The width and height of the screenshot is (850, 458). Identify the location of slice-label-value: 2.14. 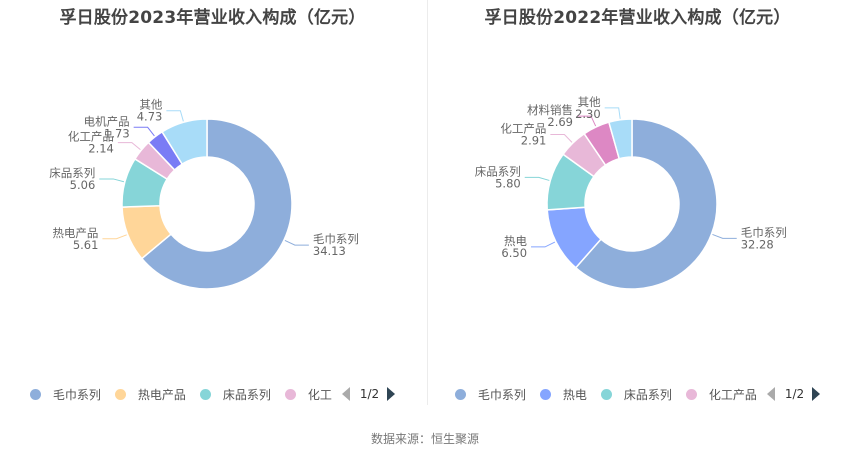
(101, 149).